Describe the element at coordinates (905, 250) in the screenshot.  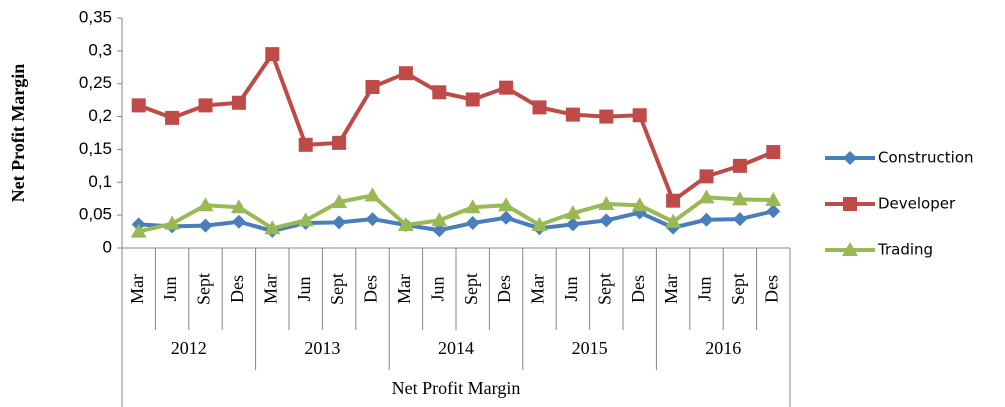
I see `legend-label: Trading` at that location.